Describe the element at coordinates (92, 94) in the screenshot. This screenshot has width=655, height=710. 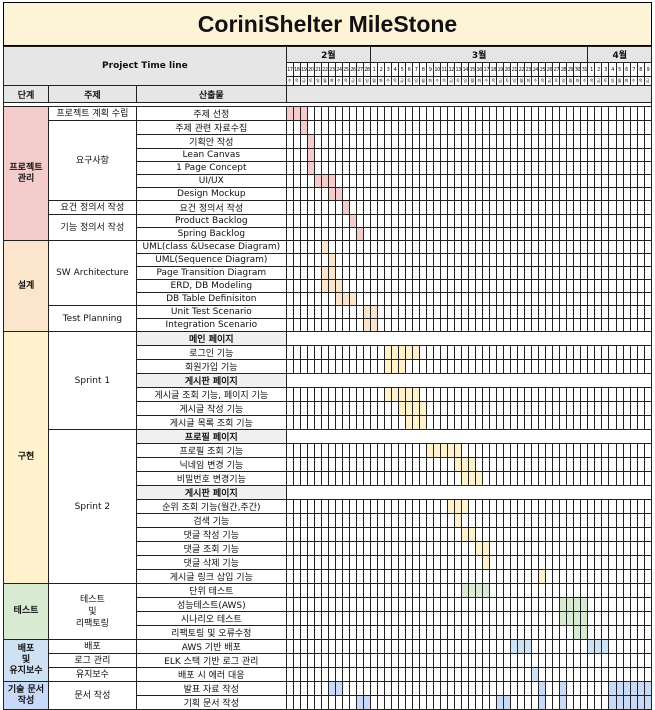
I see `topic-header: 주제` at that location.